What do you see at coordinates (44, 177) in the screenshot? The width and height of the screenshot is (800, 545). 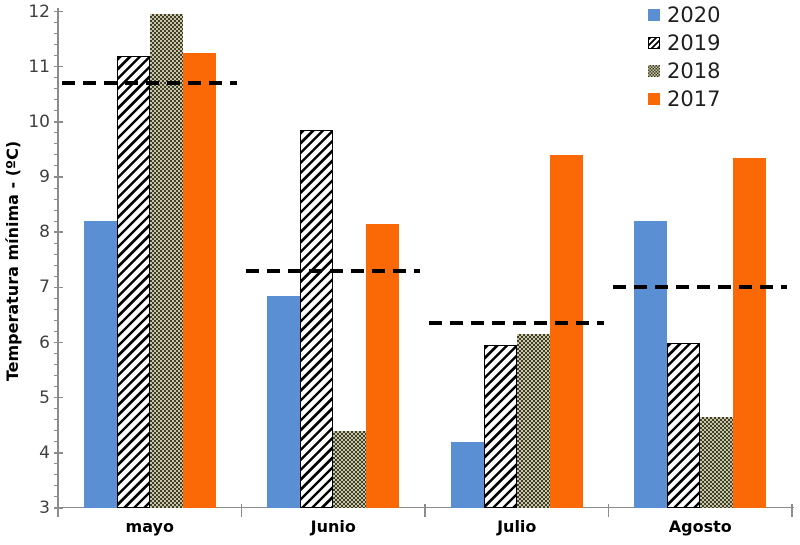 I see `y-tick-label: 9` at bounding box center [44, 177].